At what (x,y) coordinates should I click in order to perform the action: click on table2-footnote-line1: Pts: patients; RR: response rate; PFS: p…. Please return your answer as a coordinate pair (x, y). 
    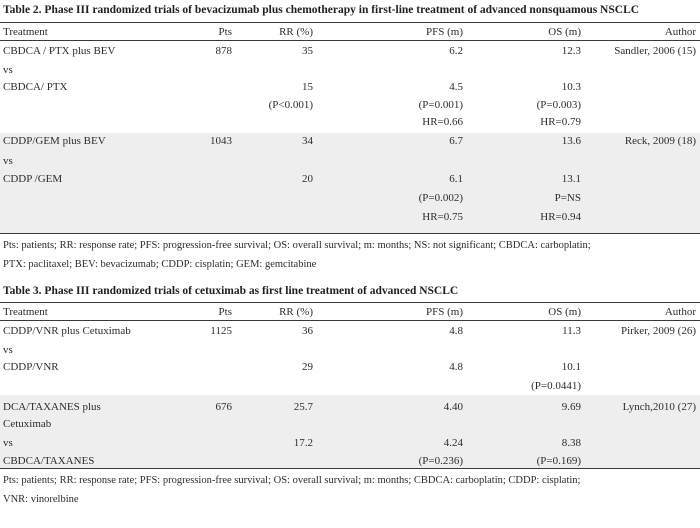
    Looking at the image, I should click on (297, 245).